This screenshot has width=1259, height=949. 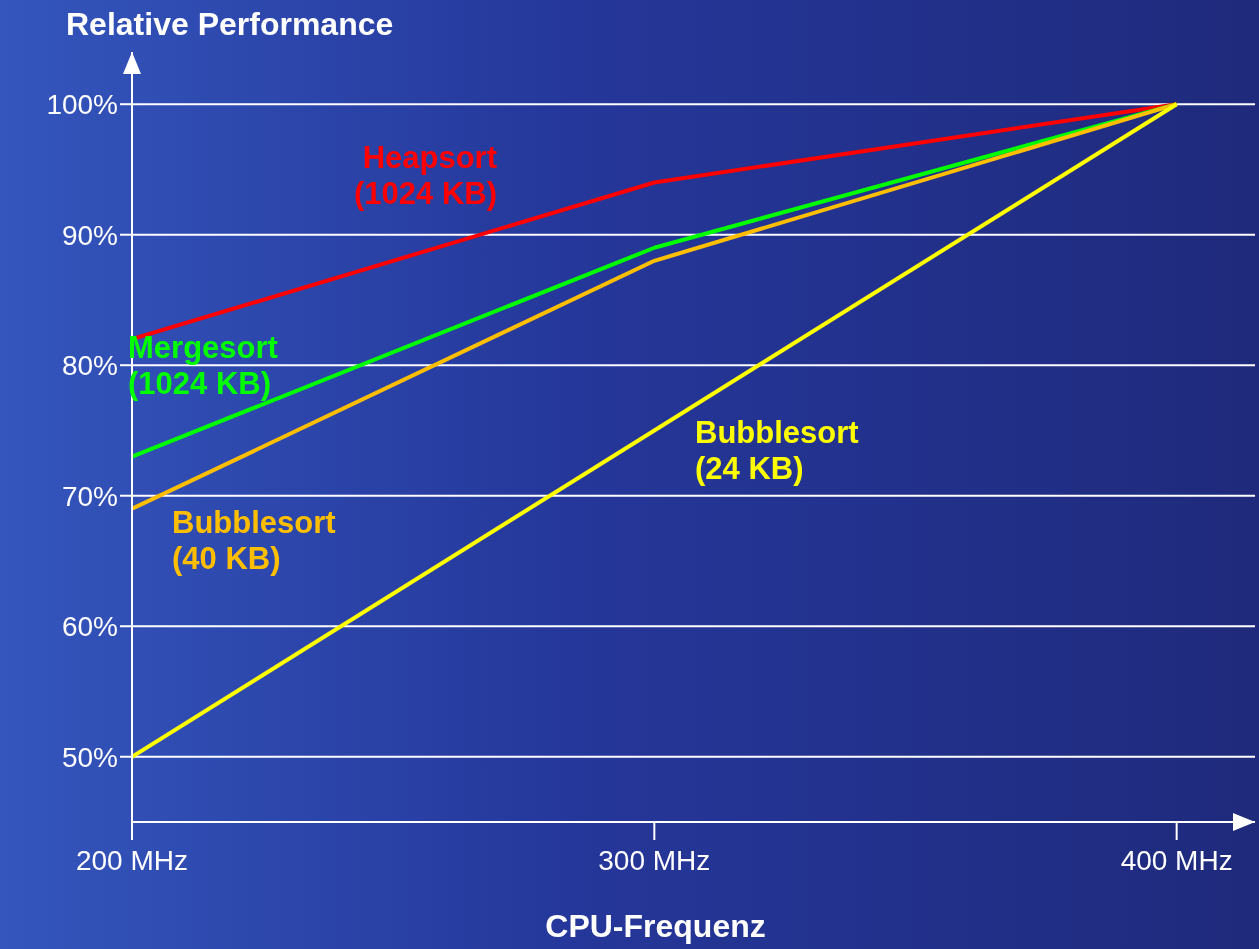 What do you see at coordinates (230, 24) in the screenshot?
I see `y-axis-title: Relative Performance` at bounding box center [230, 24].